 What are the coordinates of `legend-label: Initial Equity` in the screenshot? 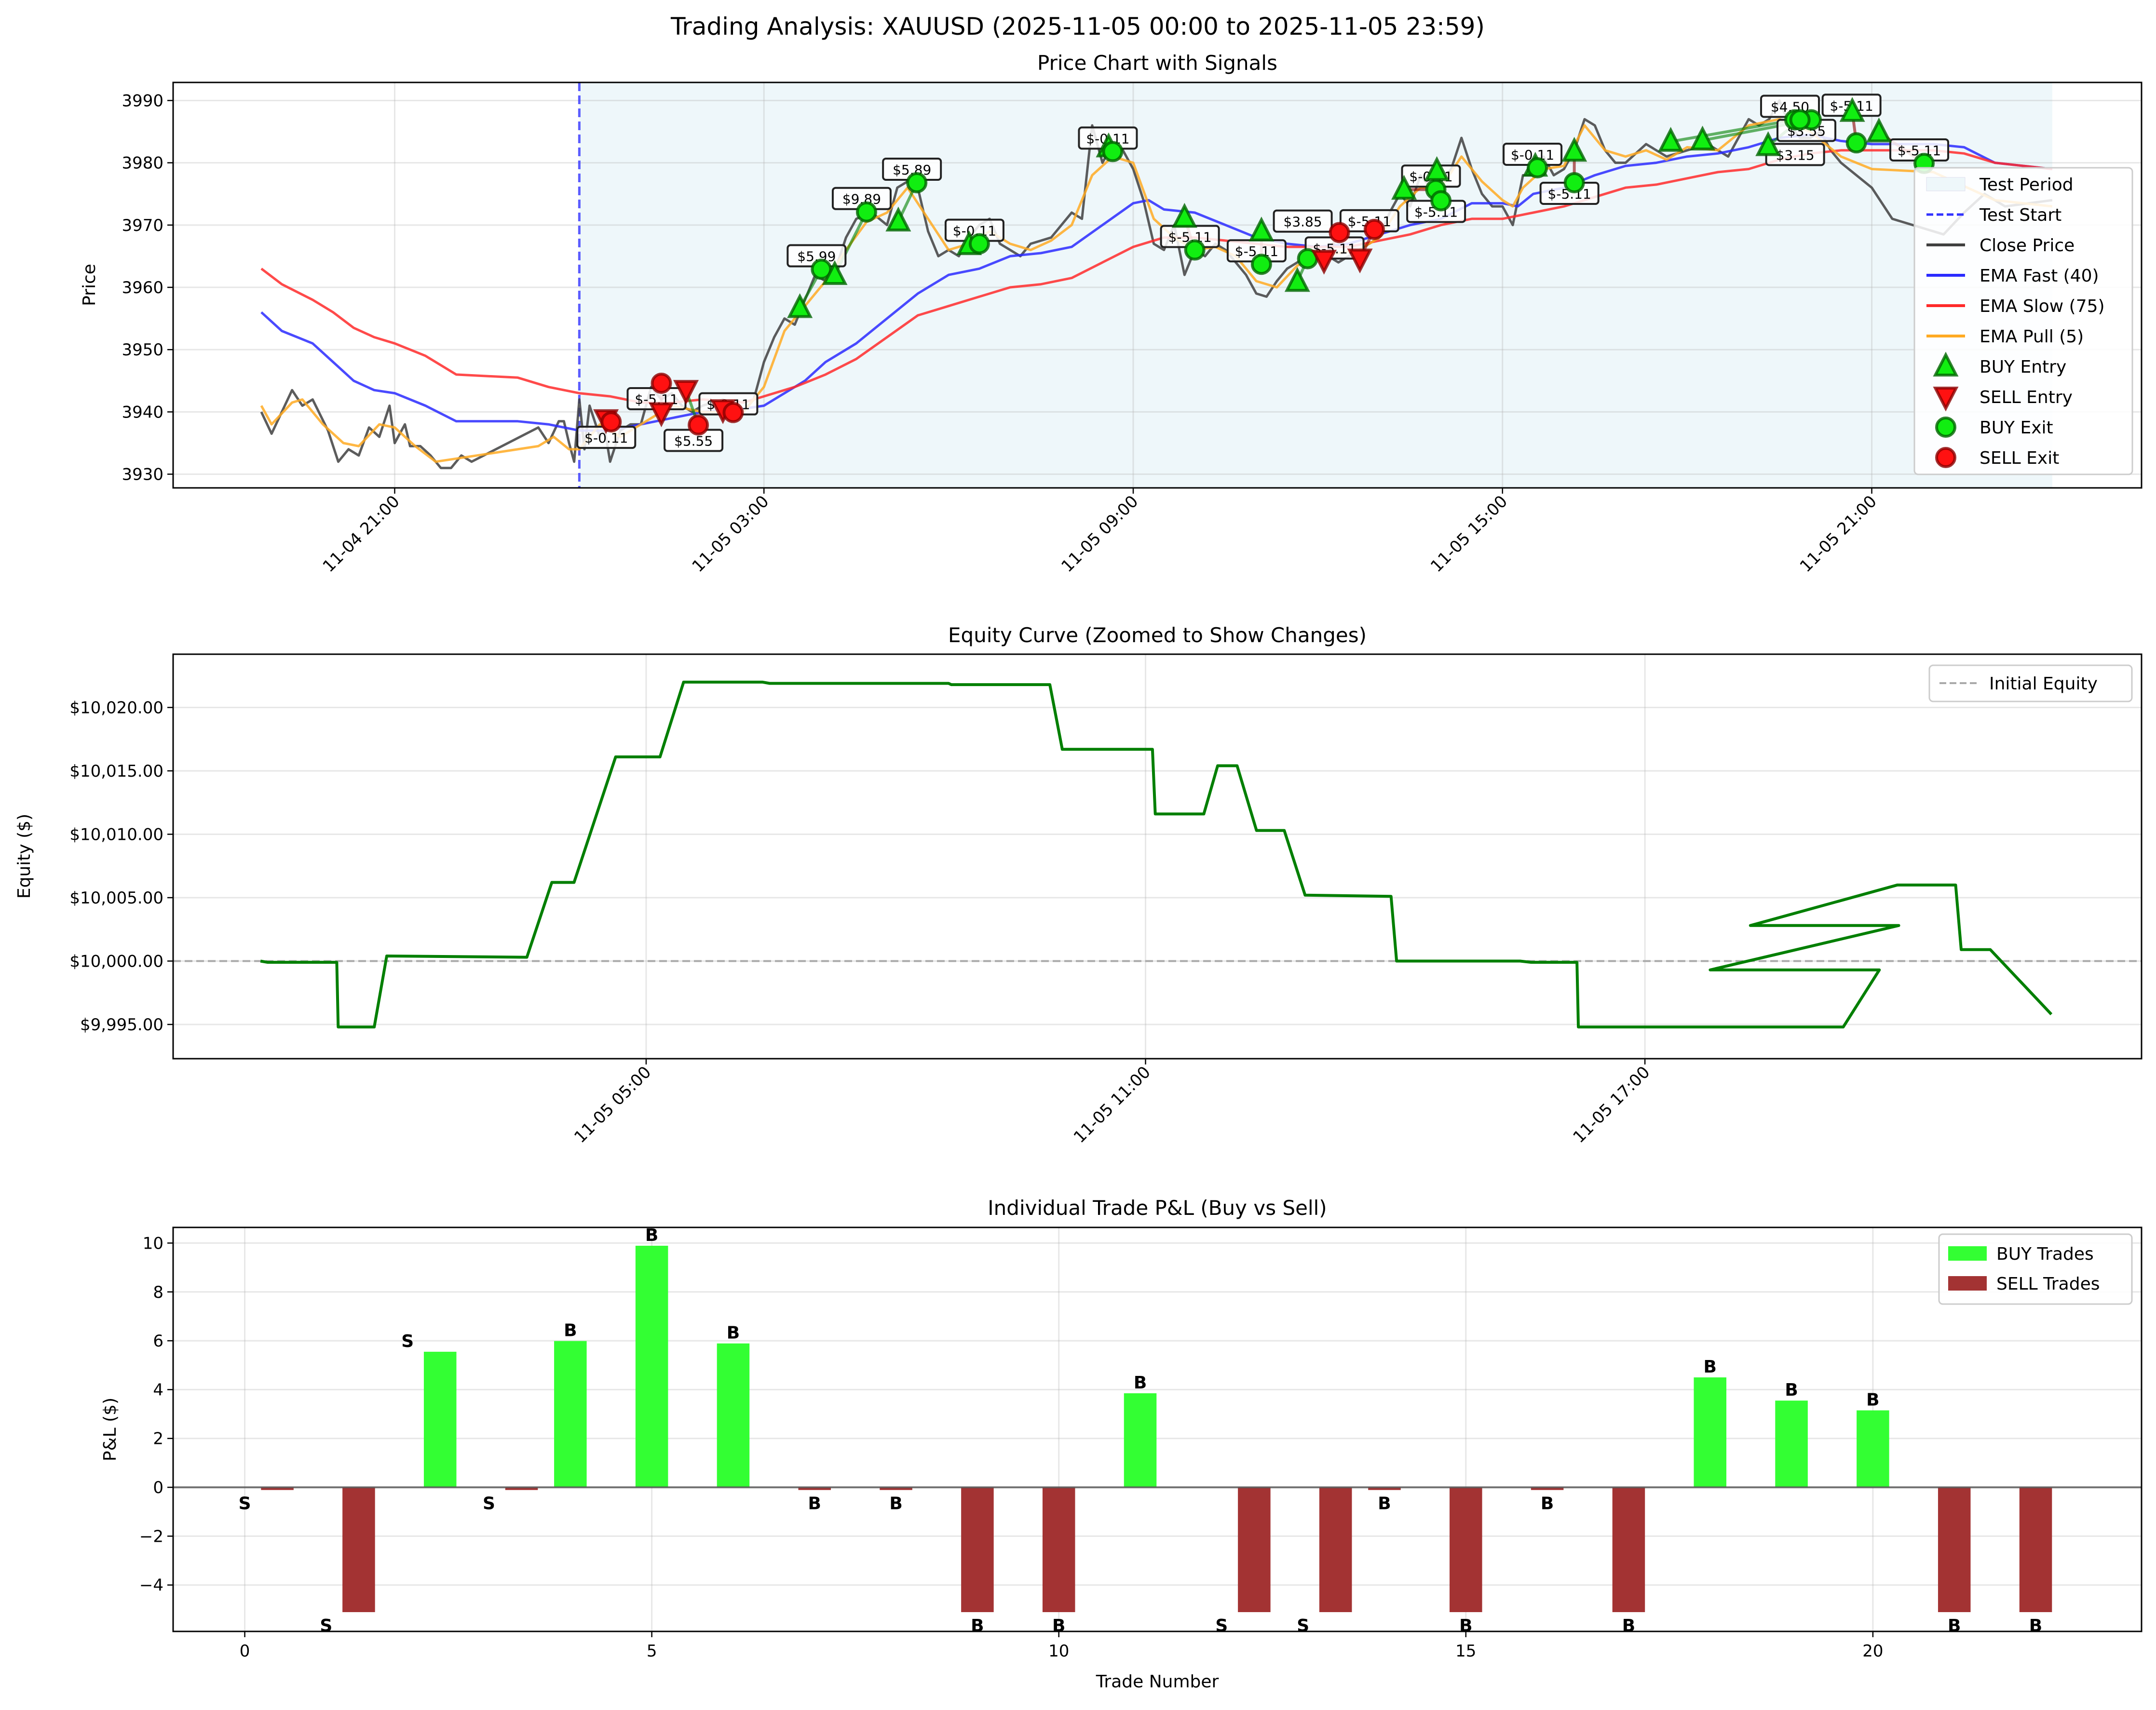 It's located at (2044, 684).